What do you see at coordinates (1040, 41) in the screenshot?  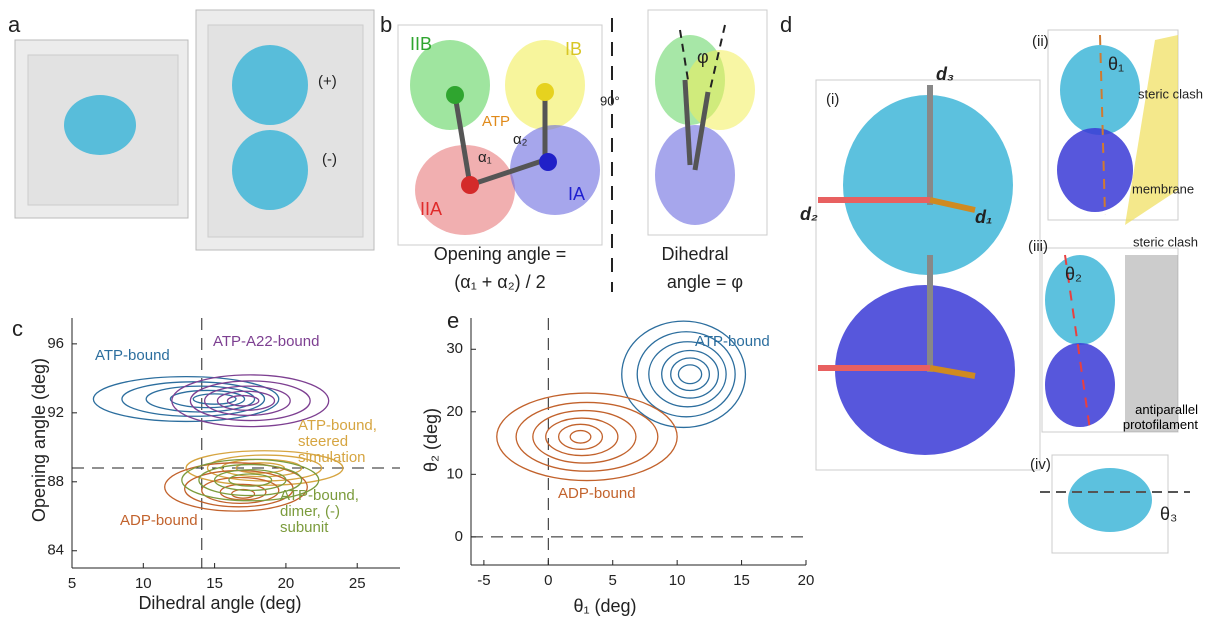 I see `label: (ii)` at bounding box center [1040, 41].